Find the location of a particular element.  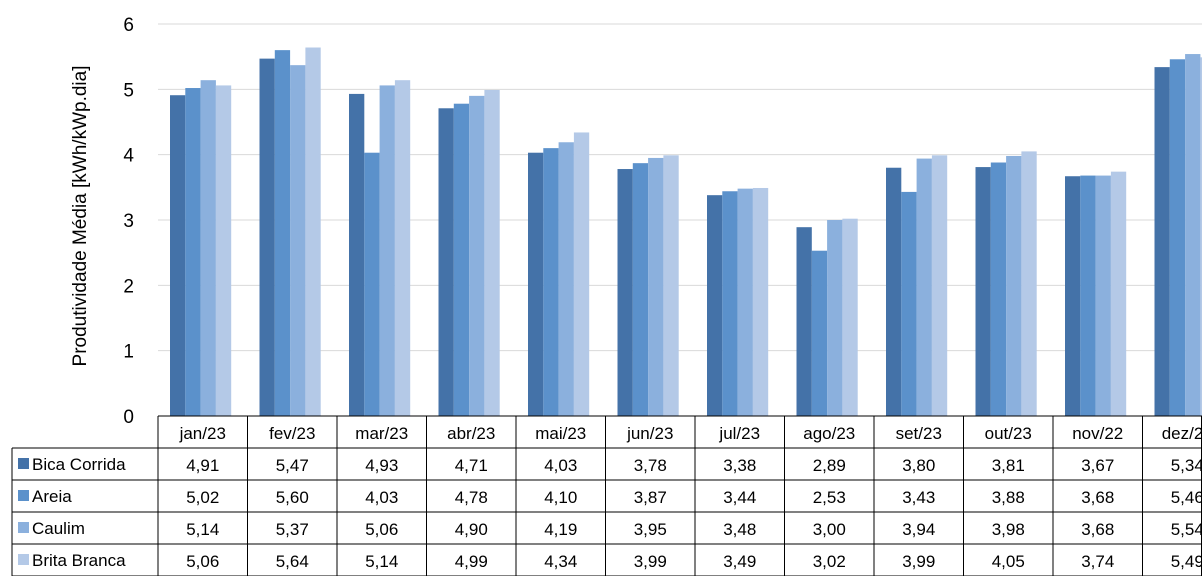

legend-entry: Brita Branca is located at coordinates (79, 560).